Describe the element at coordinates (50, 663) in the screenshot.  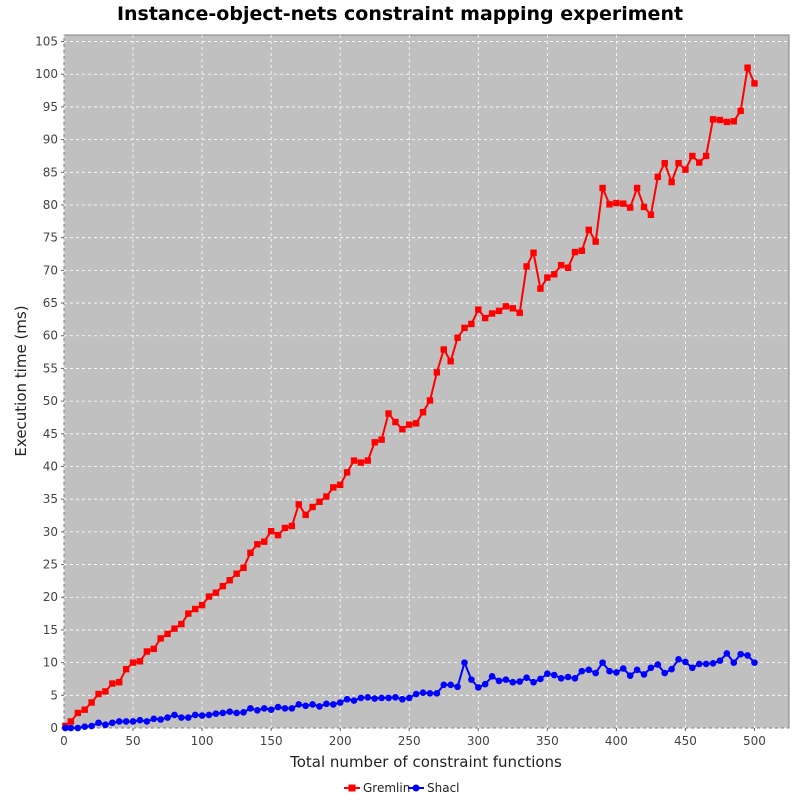
I see `y-tick-label: 10` at that location.